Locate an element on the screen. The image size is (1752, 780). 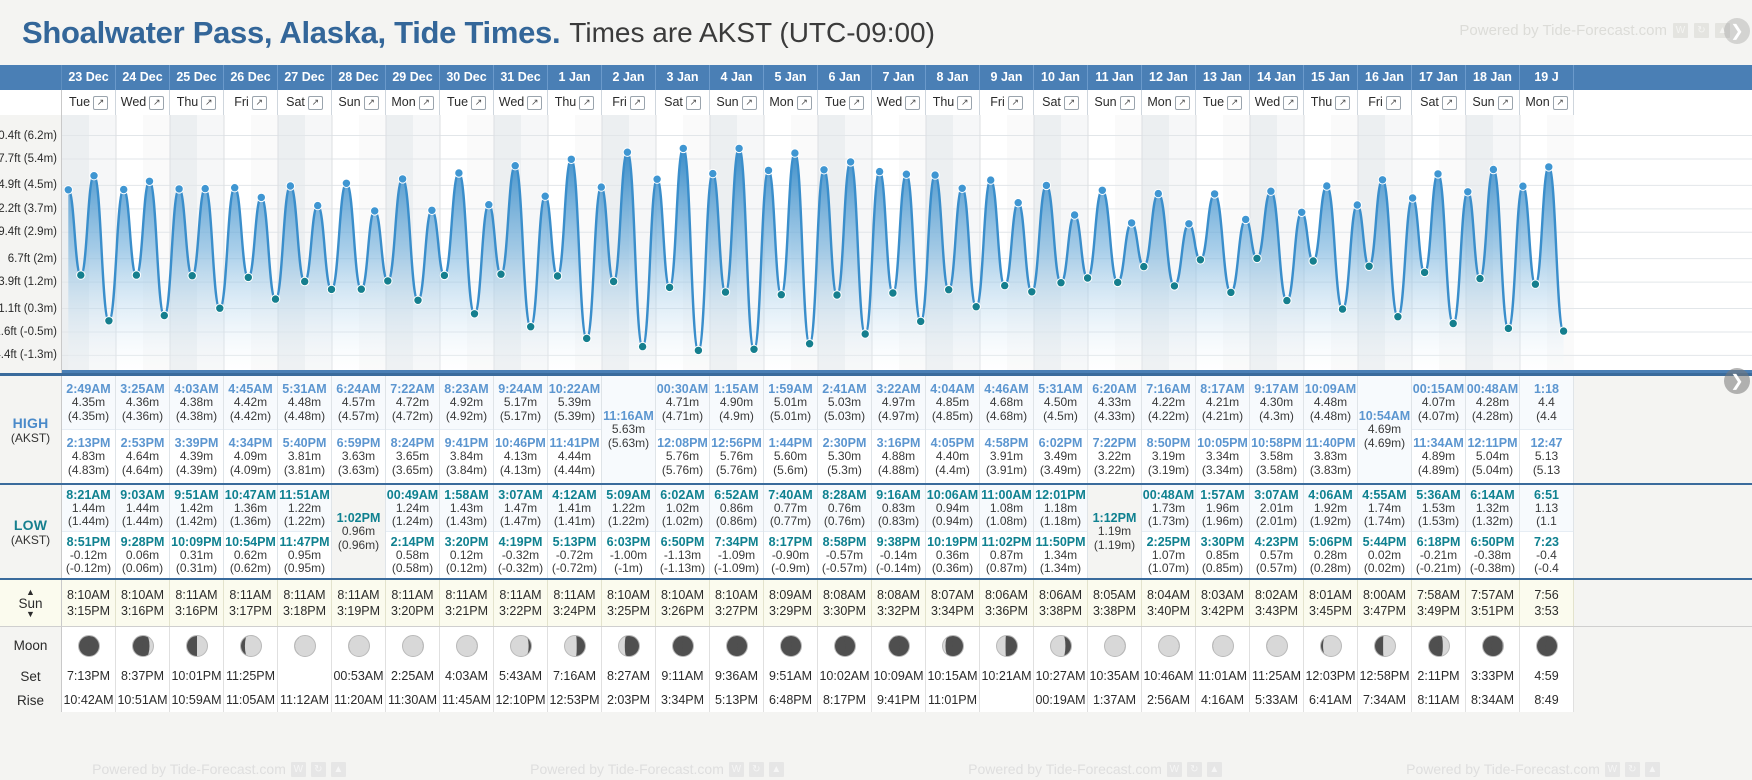
sunset-time: 3:32PM is located at coordinates (898, 611).